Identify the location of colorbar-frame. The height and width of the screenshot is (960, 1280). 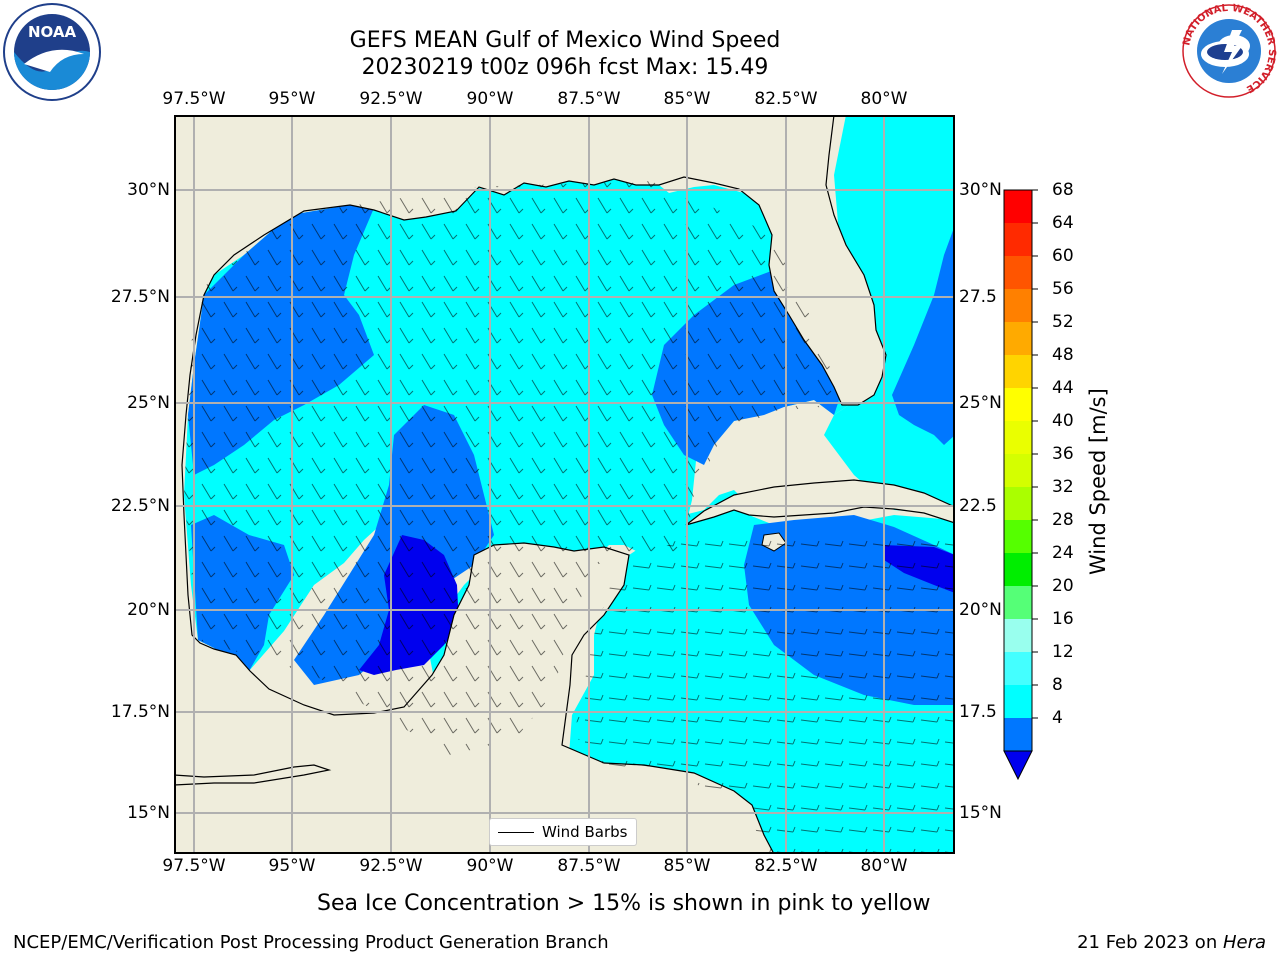
(1018, 470).